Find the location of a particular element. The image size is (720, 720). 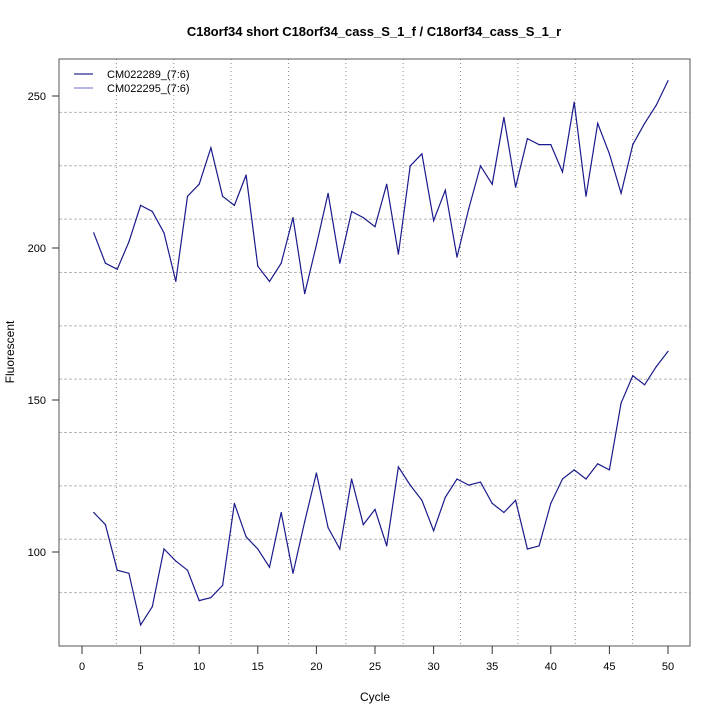

x-tick-label: 25 is located at coordinates (375, 667).